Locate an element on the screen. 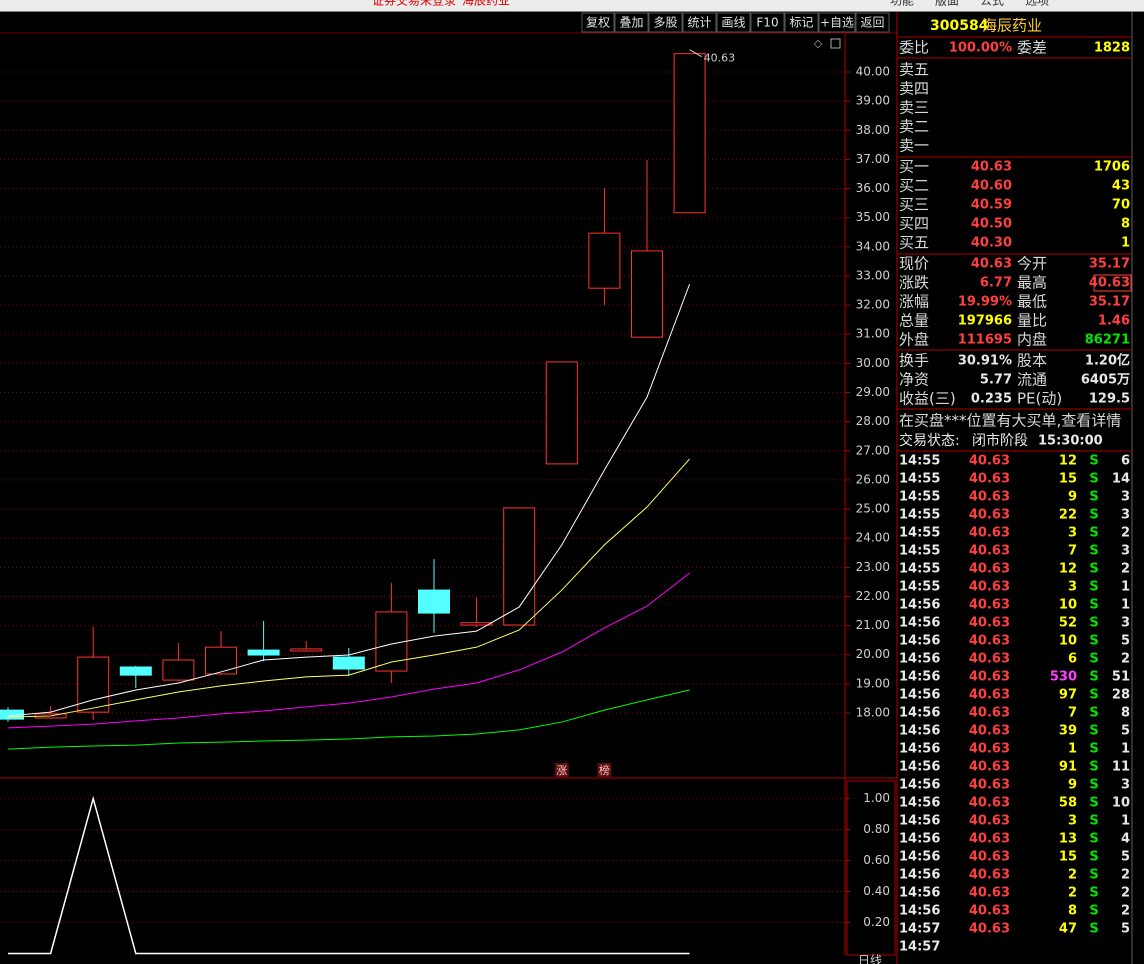 This screenshot has width=1144, height=964. trade-time: 14:55 is located at coordinates (919, 479).